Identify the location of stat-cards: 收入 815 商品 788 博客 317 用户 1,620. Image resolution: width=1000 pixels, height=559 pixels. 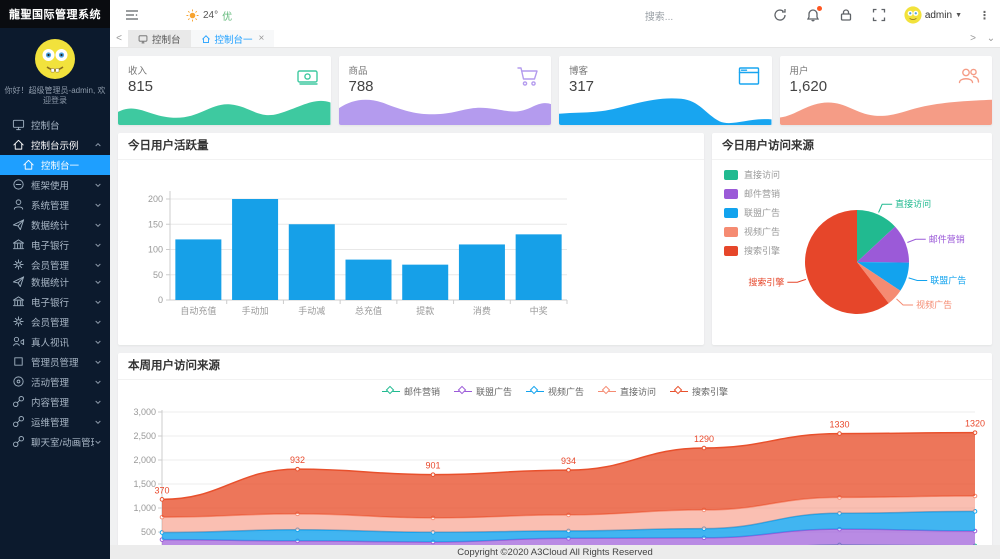
(555, 90).